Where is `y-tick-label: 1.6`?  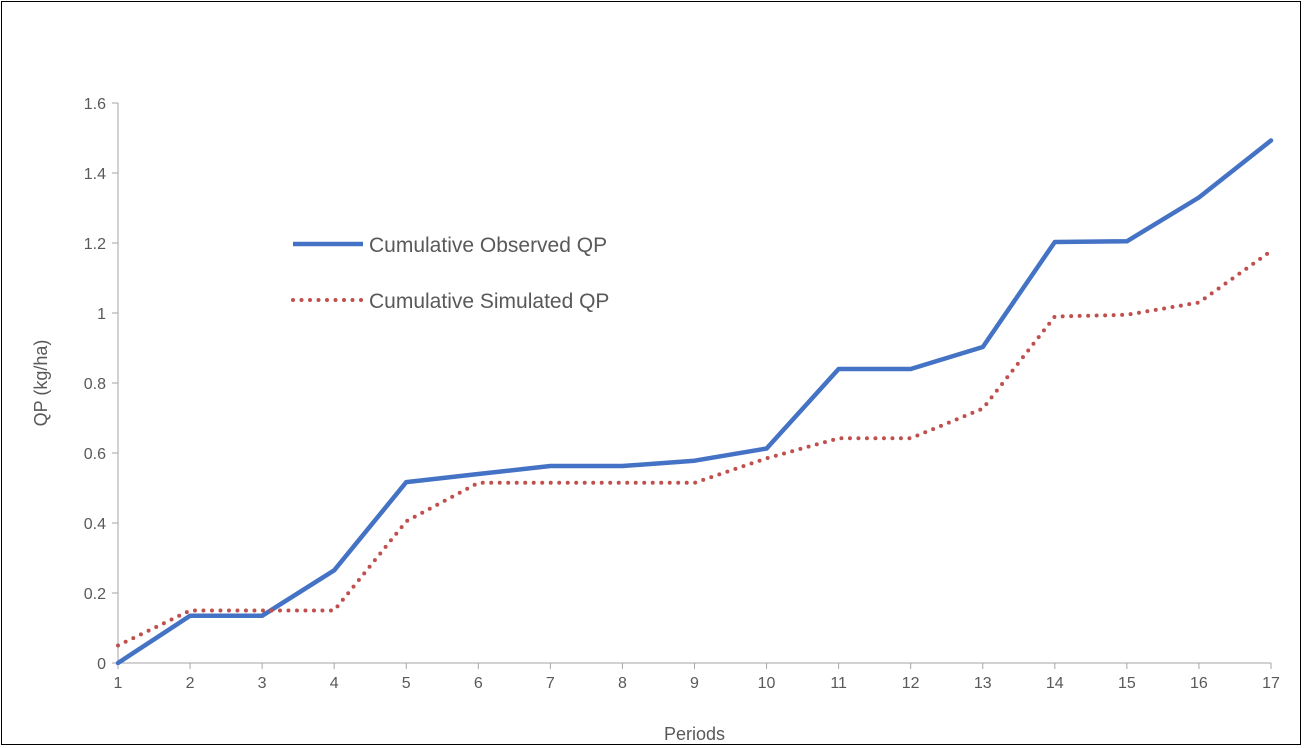
y-tick-label: 1.6 is located at coordinates (95, 104).